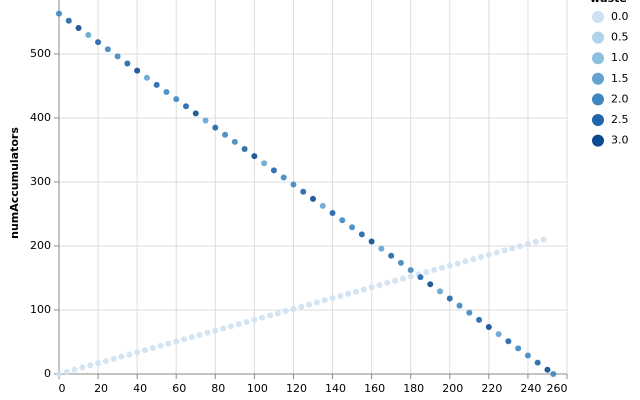 The height and width of the screenshot is (400, 640). I want to click on x-tick-label: 160, so click(374, 388).